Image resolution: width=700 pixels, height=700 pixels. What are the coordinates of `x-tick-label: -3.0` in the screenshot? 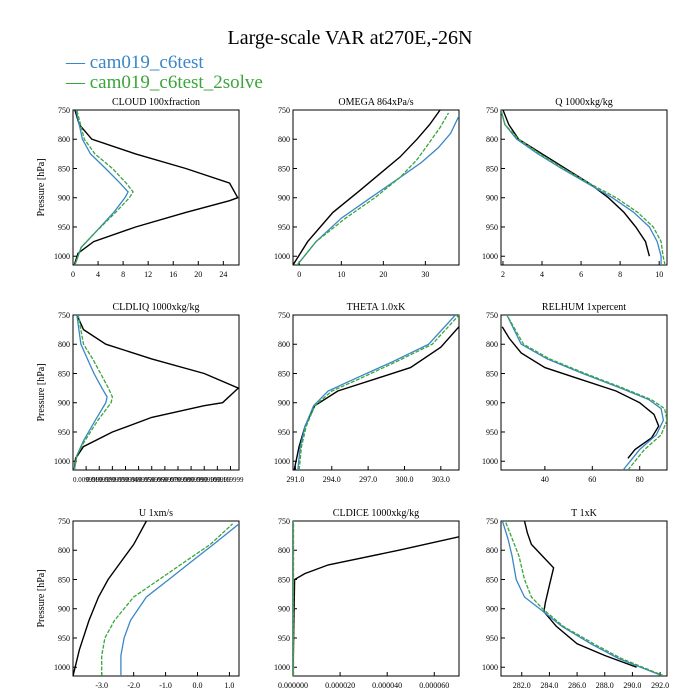 It's located at (101, 685).